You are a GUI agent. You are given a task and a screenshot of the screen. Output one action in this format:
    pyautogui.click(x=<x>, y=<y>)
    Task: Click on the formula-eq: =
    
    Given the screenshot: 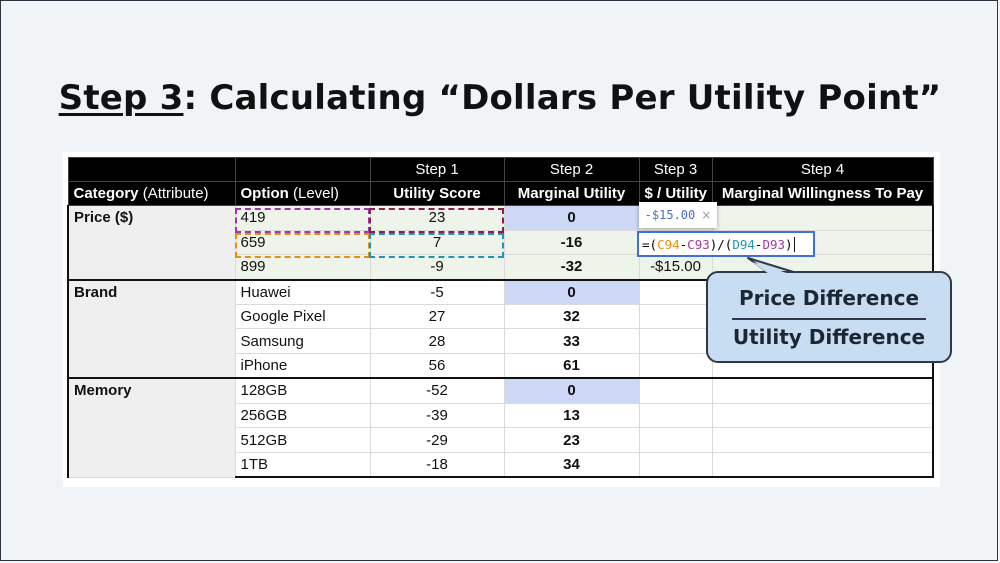 What is the action you would take?
    pyautogui.click(x=646, y=244)
    